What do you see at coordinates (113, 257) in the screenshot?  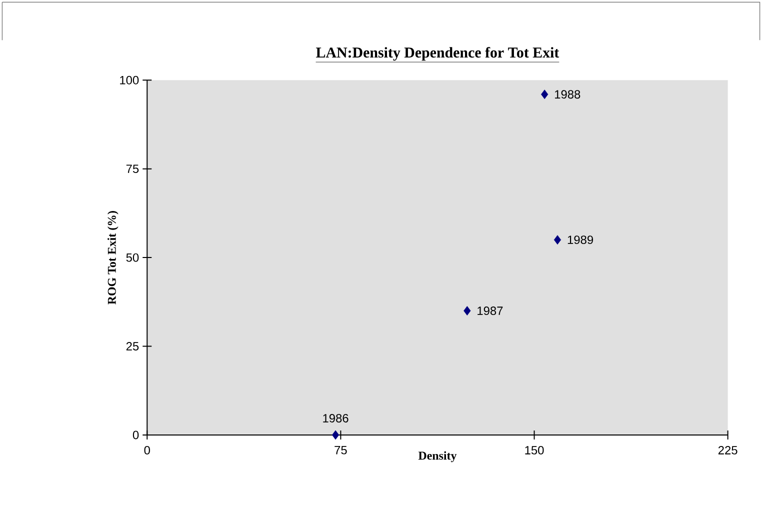 I see `y-axis-title: ROG Tot Exit (%)` at bounding box center [113, 257].